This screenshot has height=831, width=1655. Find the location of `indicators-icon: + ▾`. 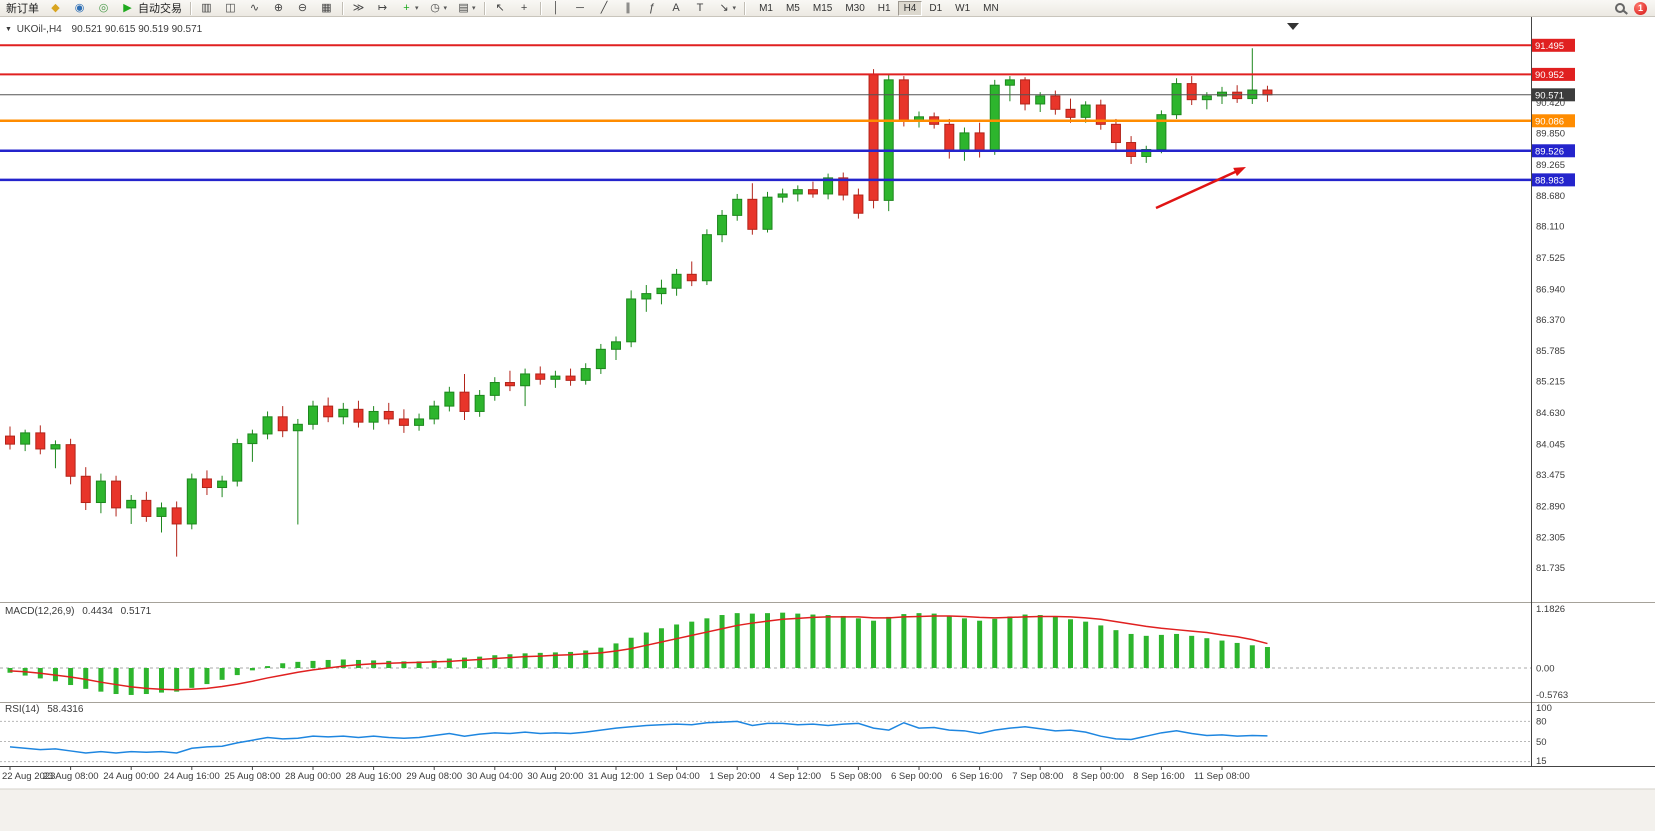

indicators-icon: + ▾ is located at coordinates (409, 8).